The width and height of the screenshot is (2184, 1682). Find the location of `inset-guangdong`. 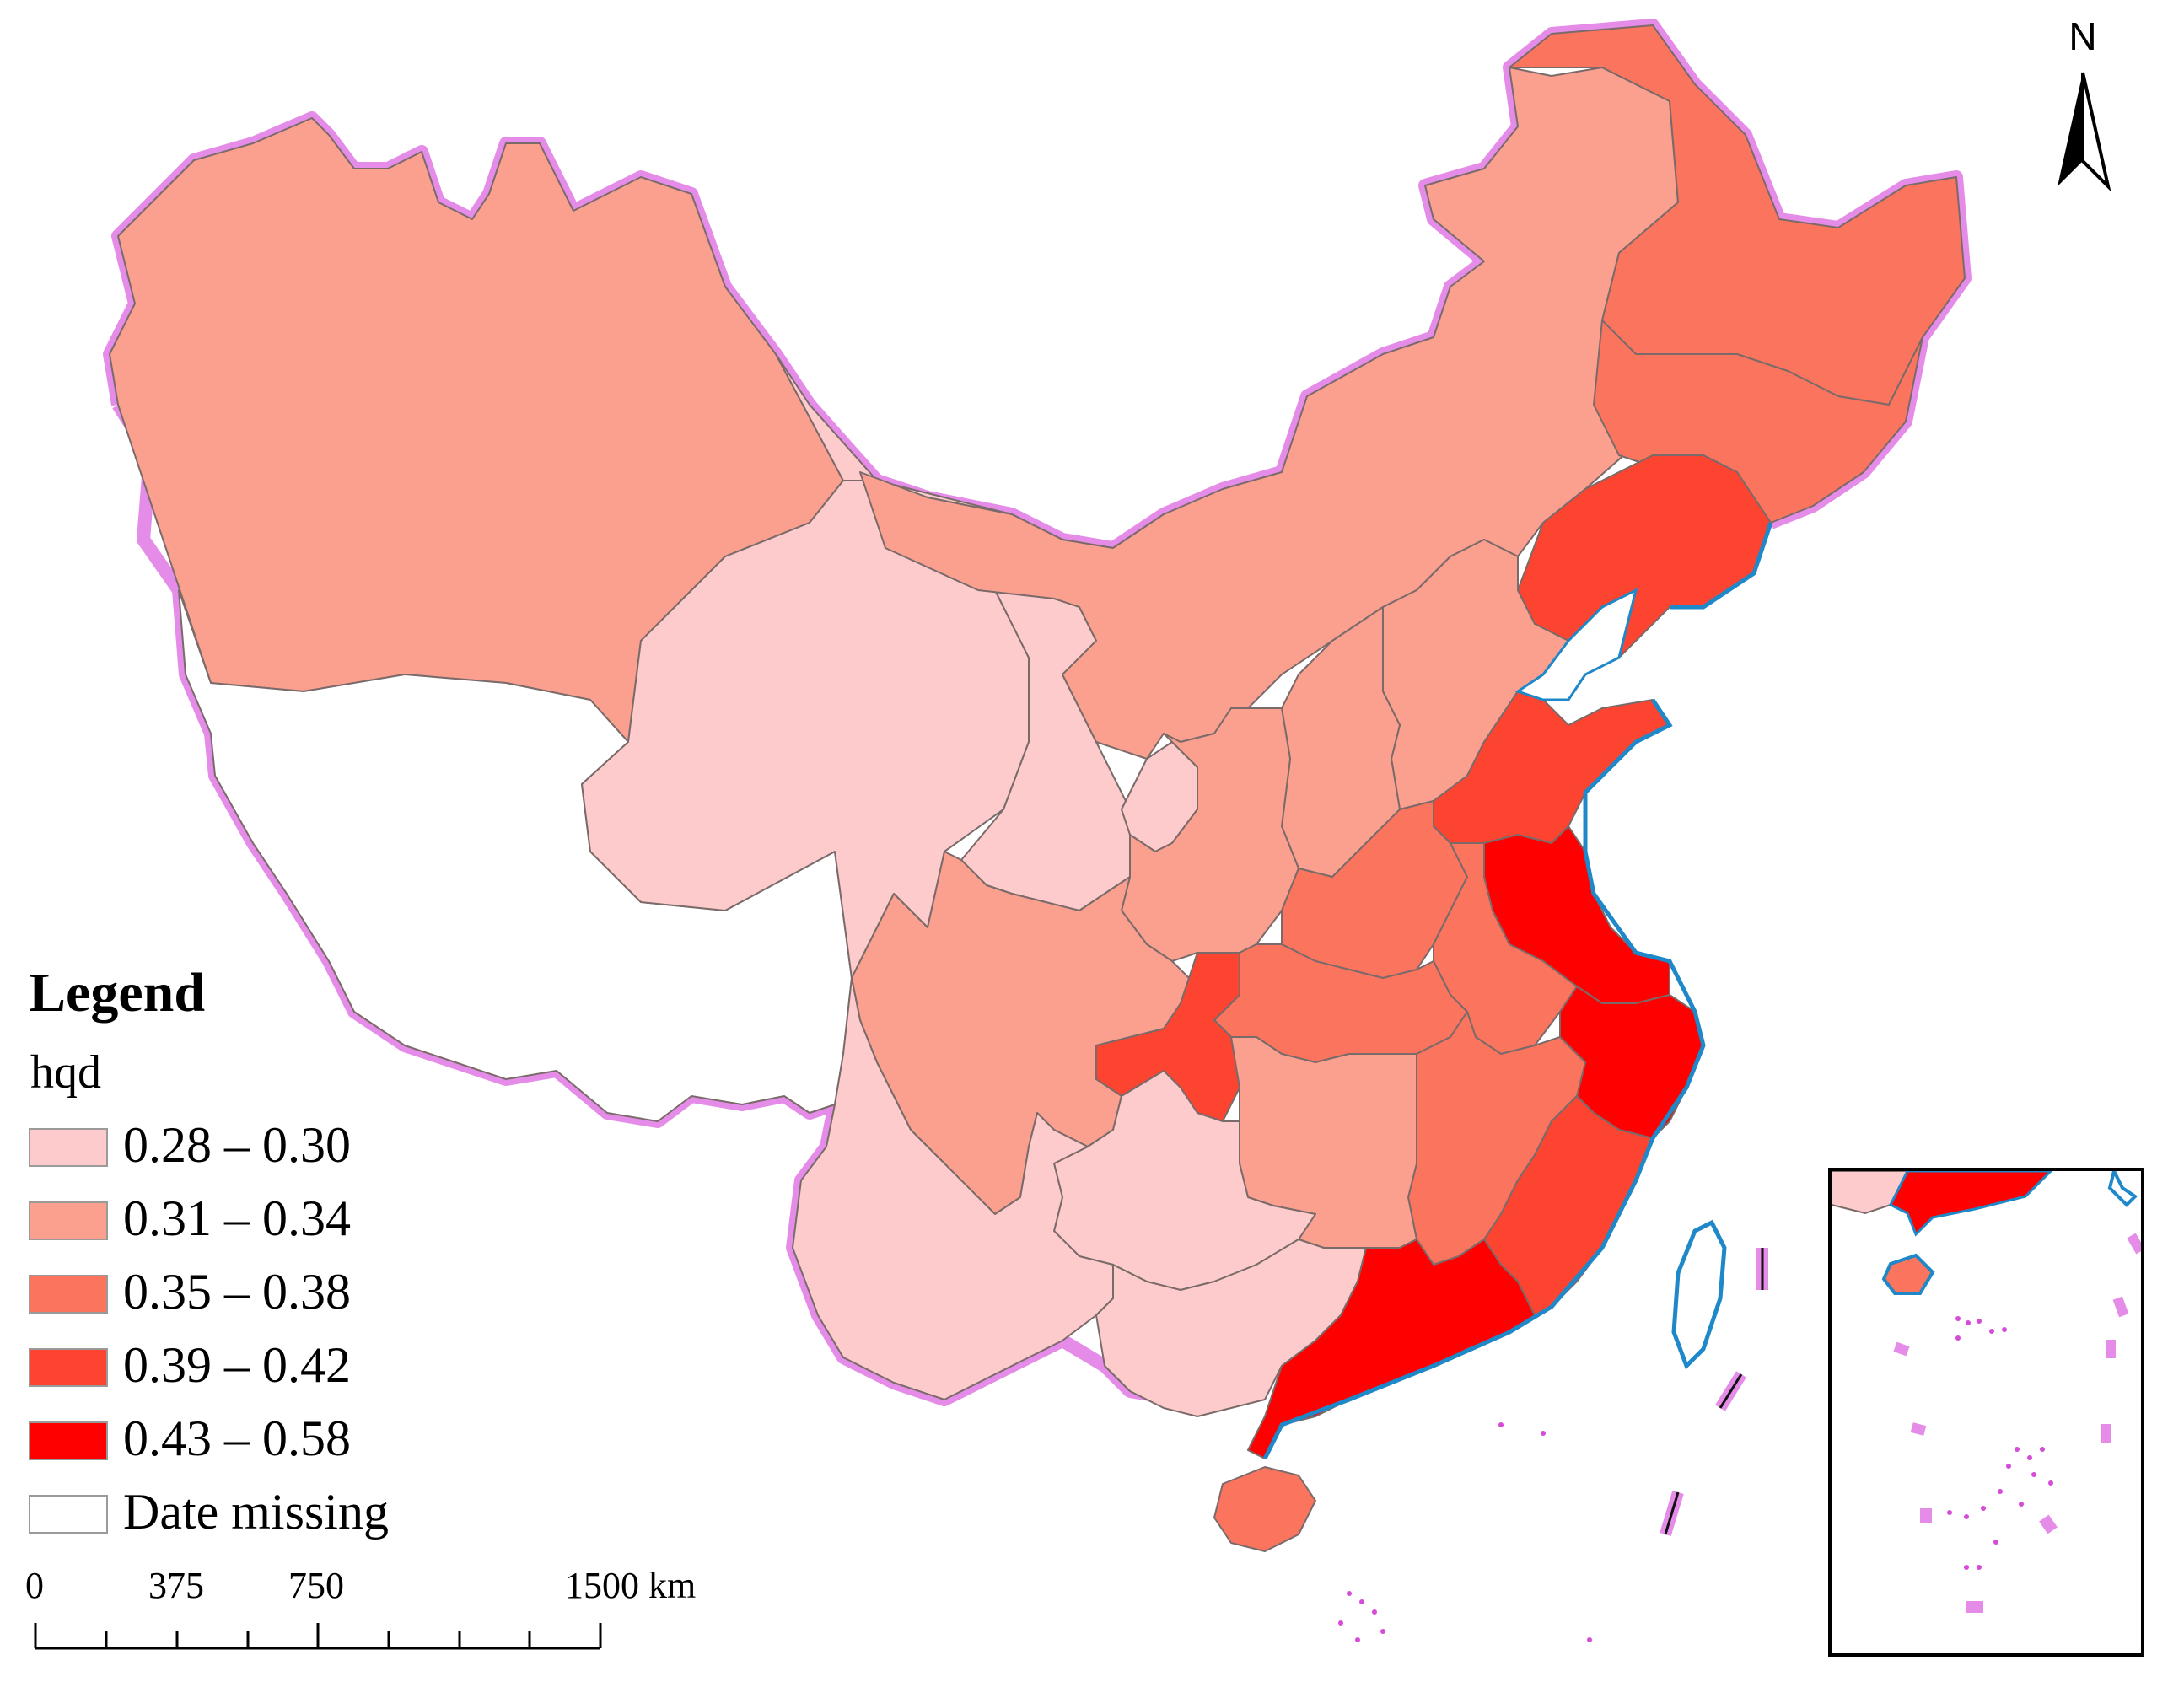

inset-guangdong is located at coordinates (1971, 1204).